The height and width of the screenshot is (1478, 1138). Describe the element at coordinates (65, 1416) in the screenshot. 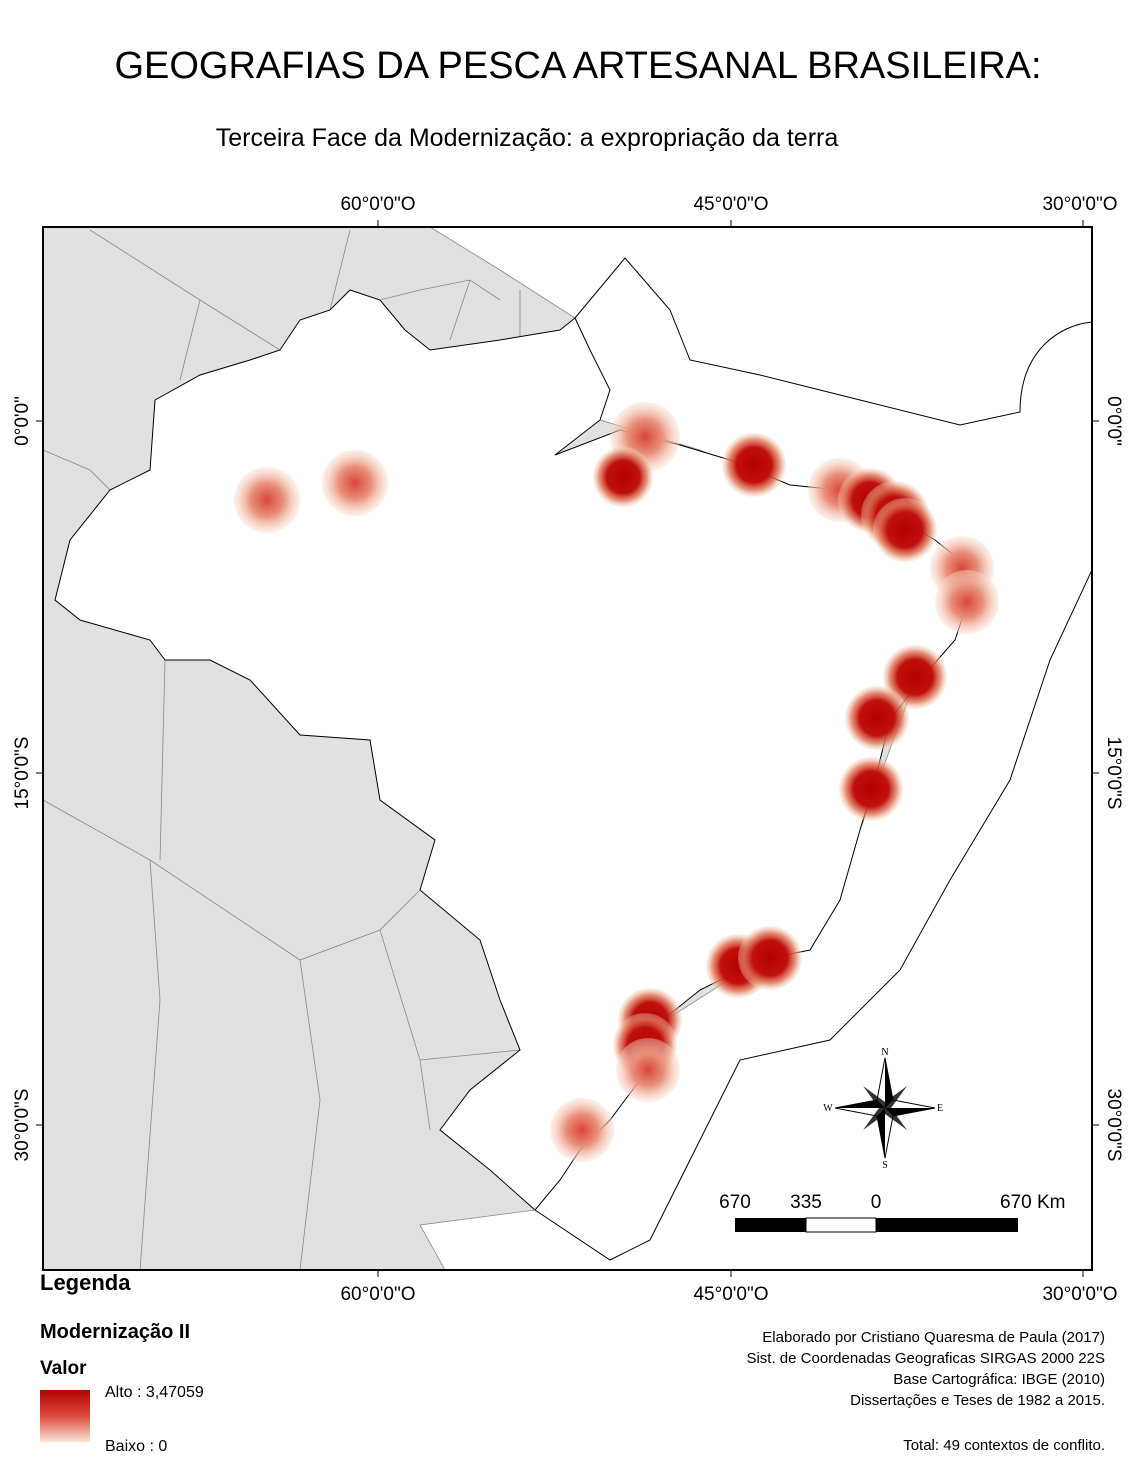

I see `legend-ramp` at that location.